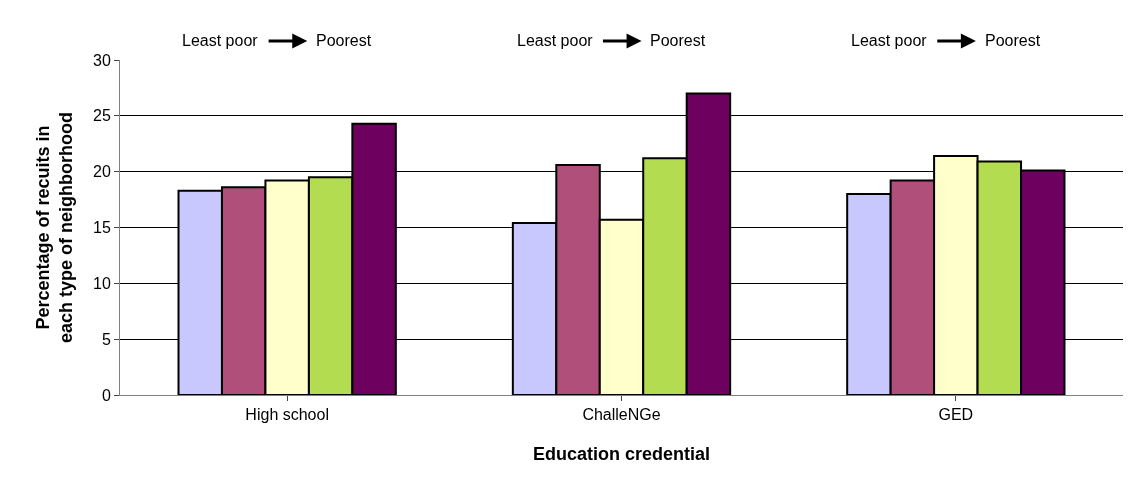  Describe the element at coordinates (102, 60) in the screenshot. I see `y-tick-label: 30` at that location.